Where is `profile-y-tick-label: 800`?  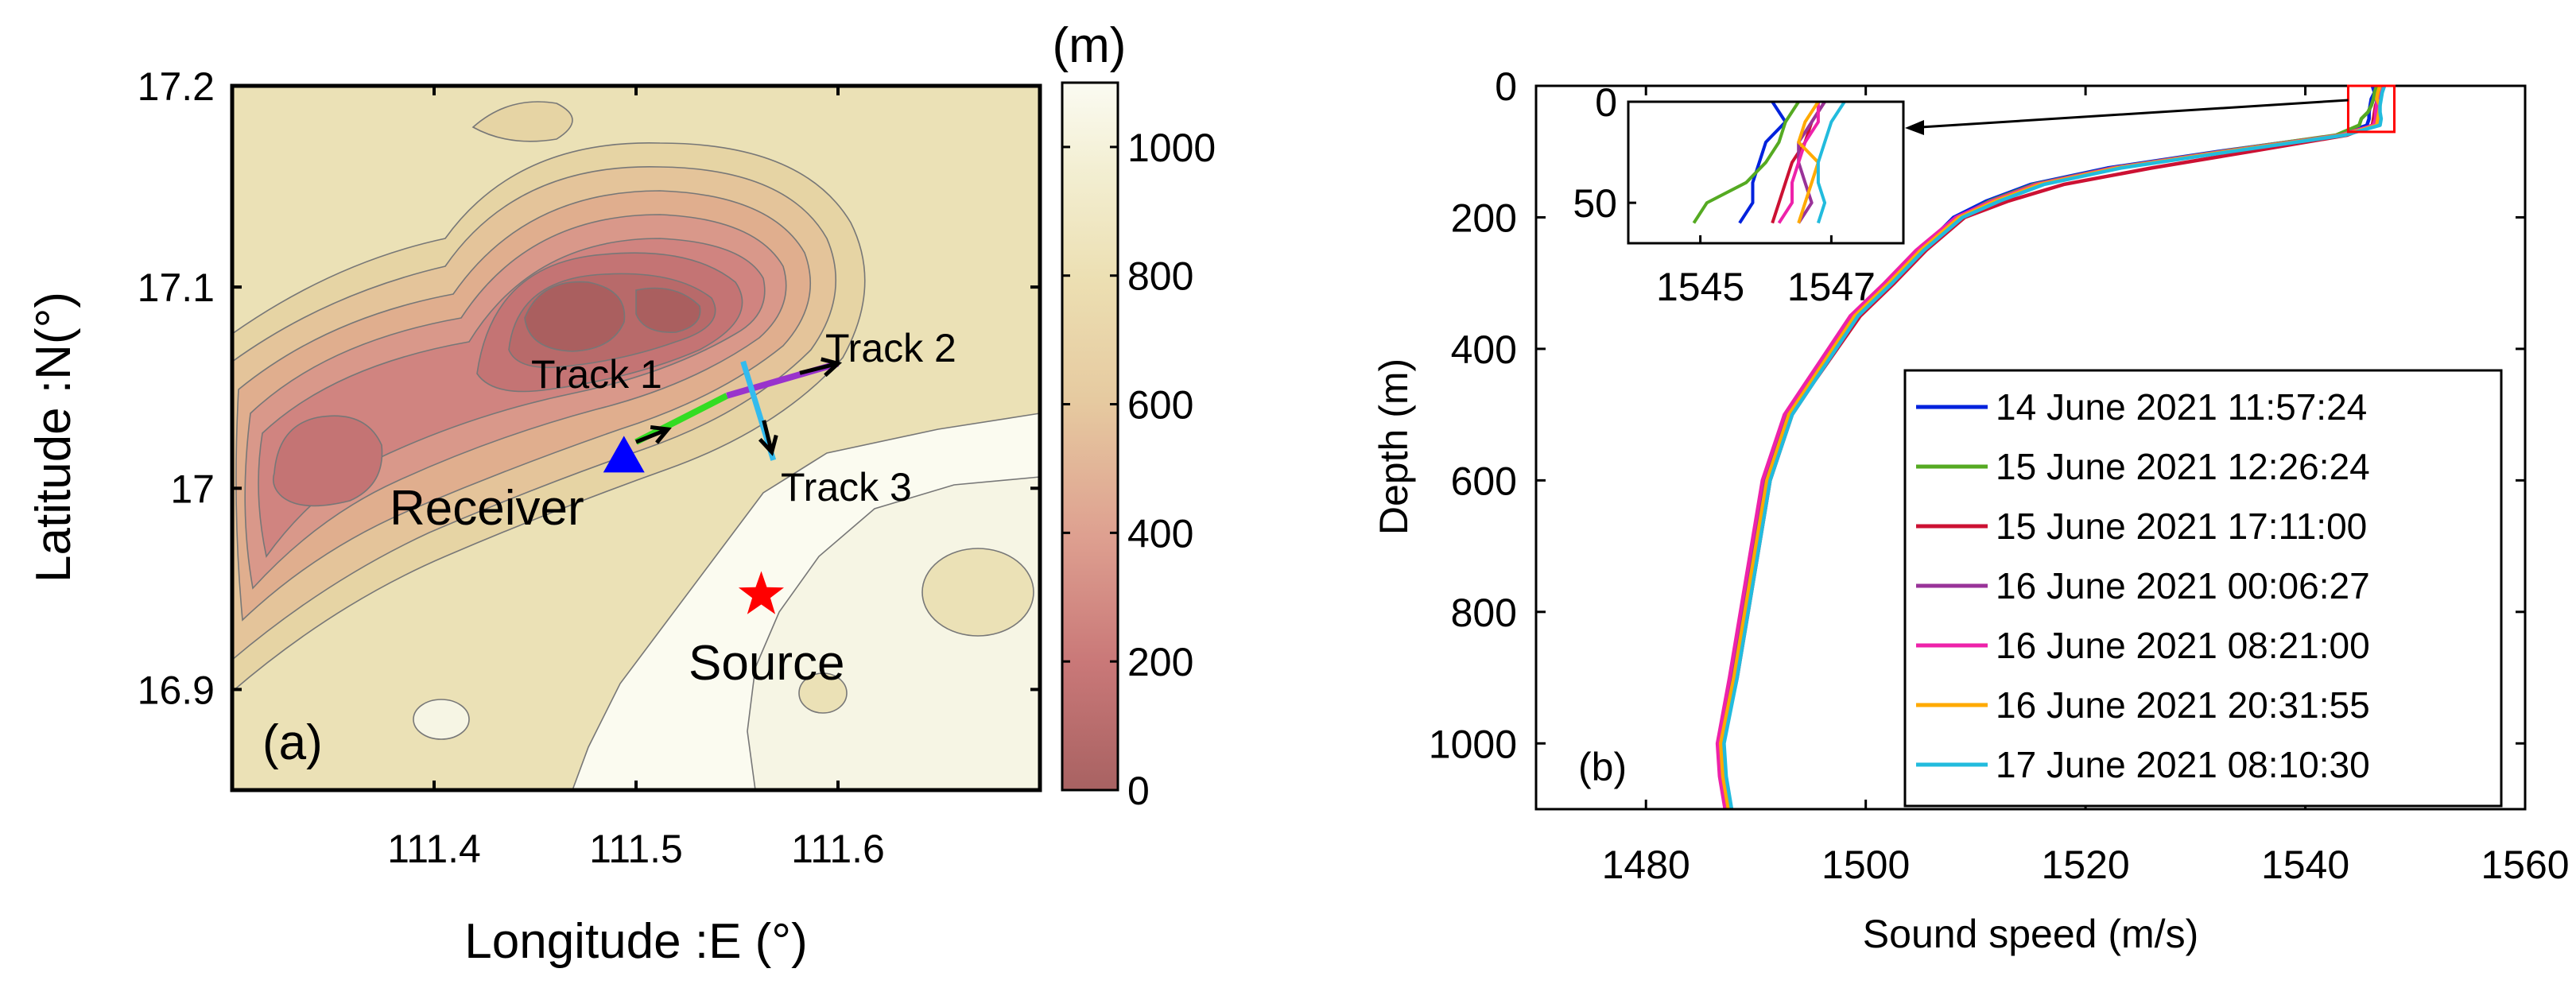
profile-y-tick-label: 800 is located at coordinates (1484, 613).